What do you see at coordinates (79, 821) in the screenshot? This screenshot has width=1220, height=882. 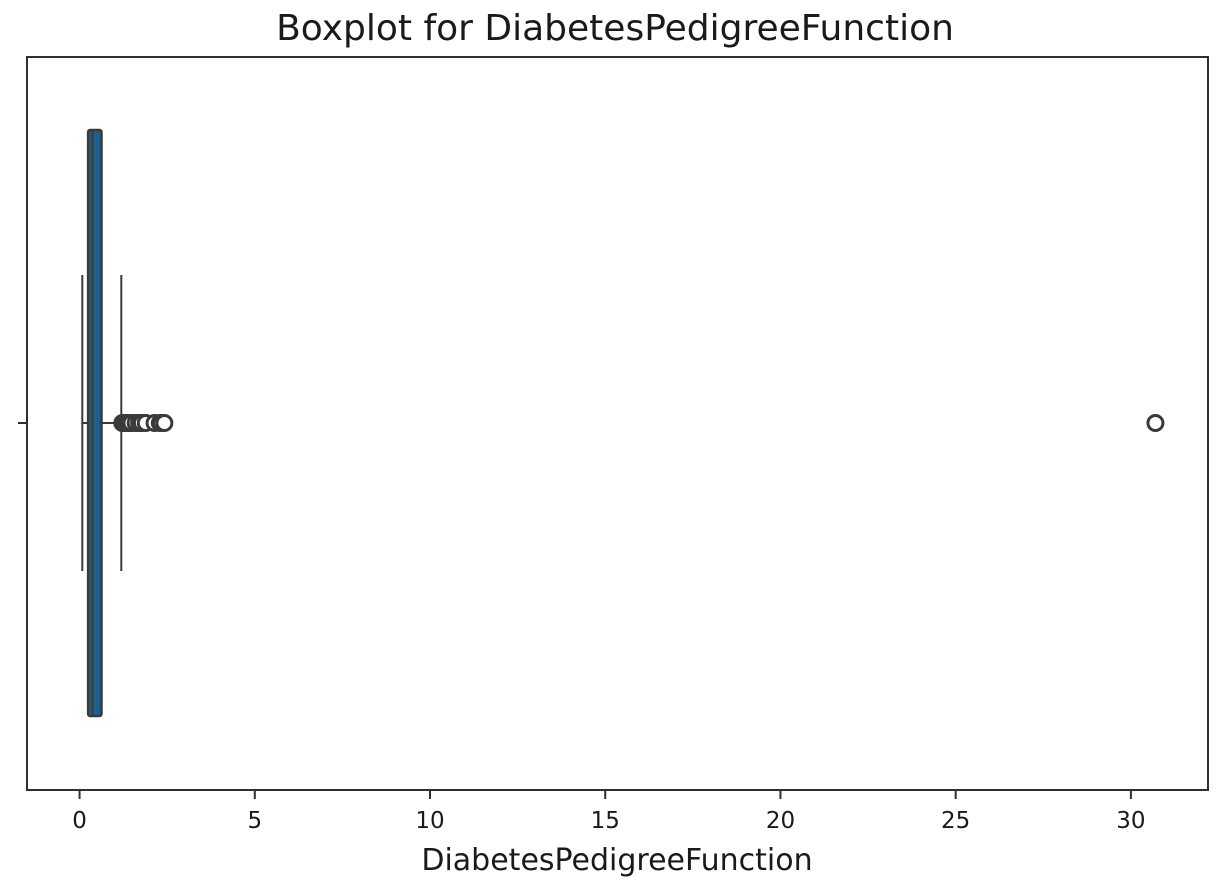 I see `x-tick-label-0: 0` at bounding box center [79, 821].